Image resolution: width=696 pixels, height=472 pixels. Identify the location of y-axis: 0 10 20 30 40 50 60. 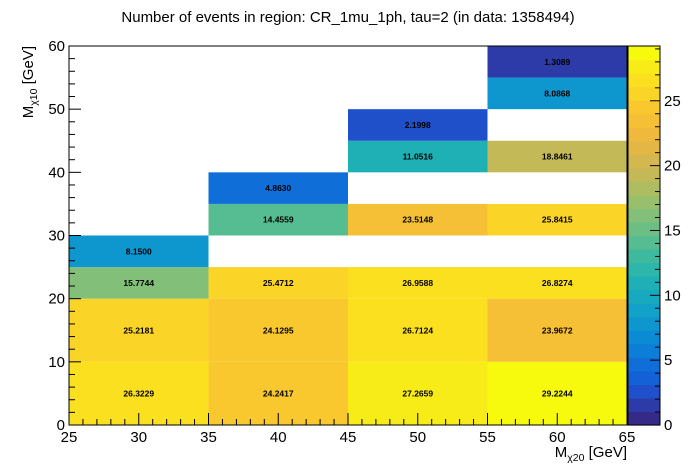
(64, 236).